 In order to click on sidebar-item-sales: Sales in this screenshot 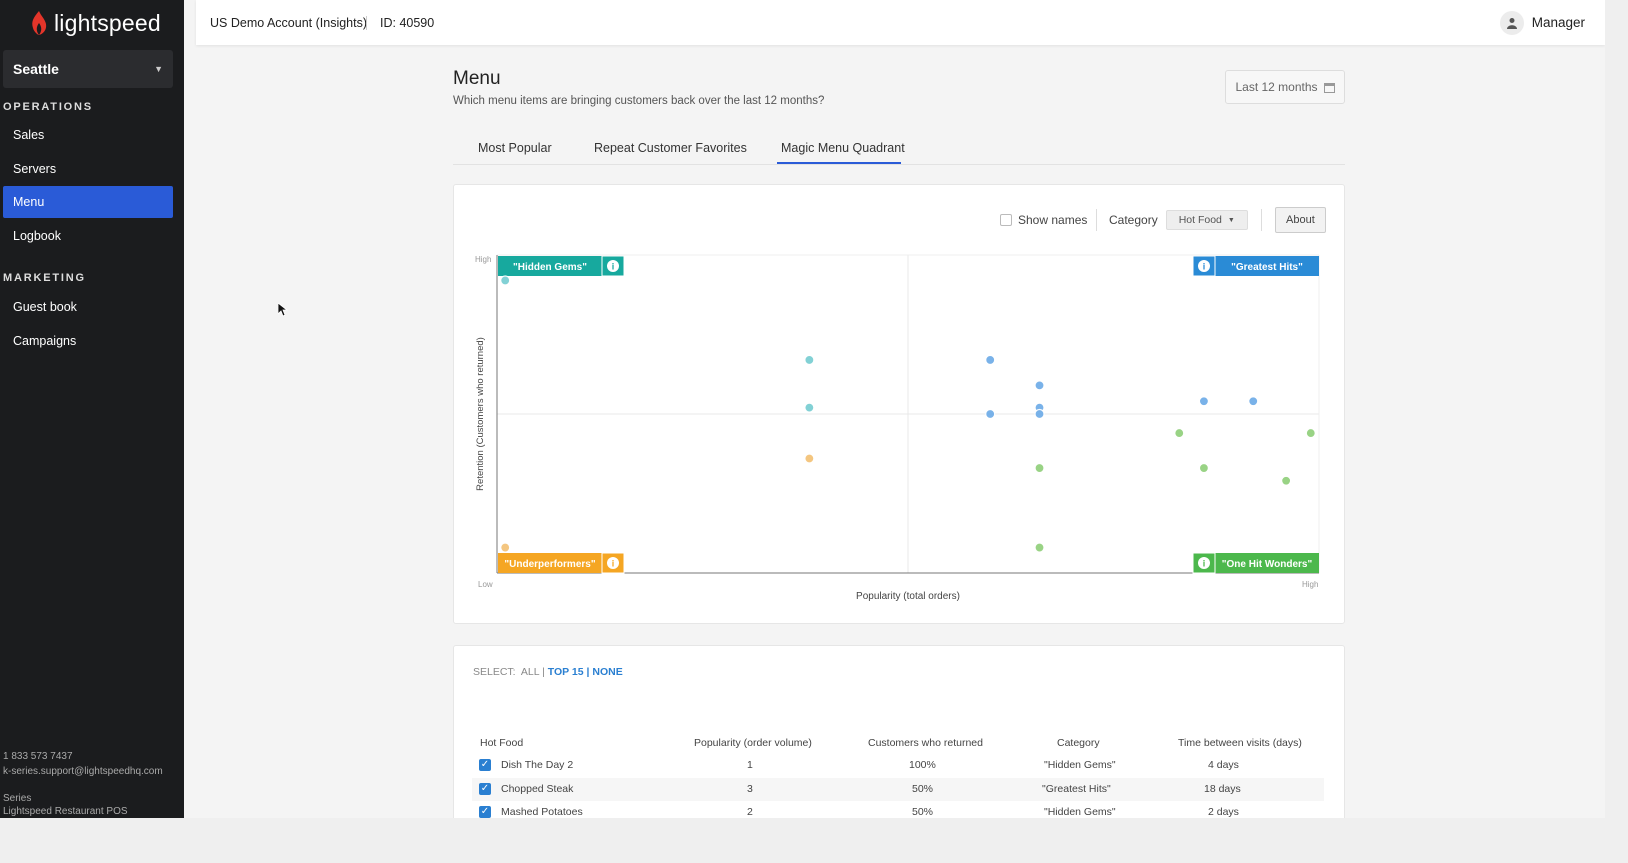, I will do `click(88, 135)`.